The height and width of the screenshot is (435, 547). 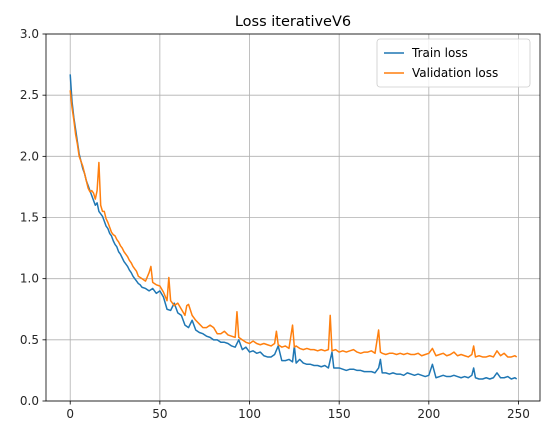 I want to click on y-tick-label: 0.0, so click(x=29, y=401).